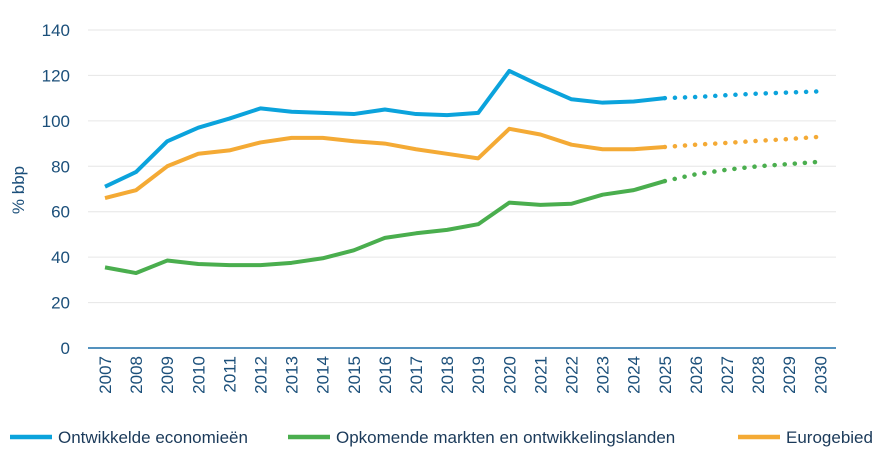  I want to click on x-tick-label: 2019, so click(478, 375).